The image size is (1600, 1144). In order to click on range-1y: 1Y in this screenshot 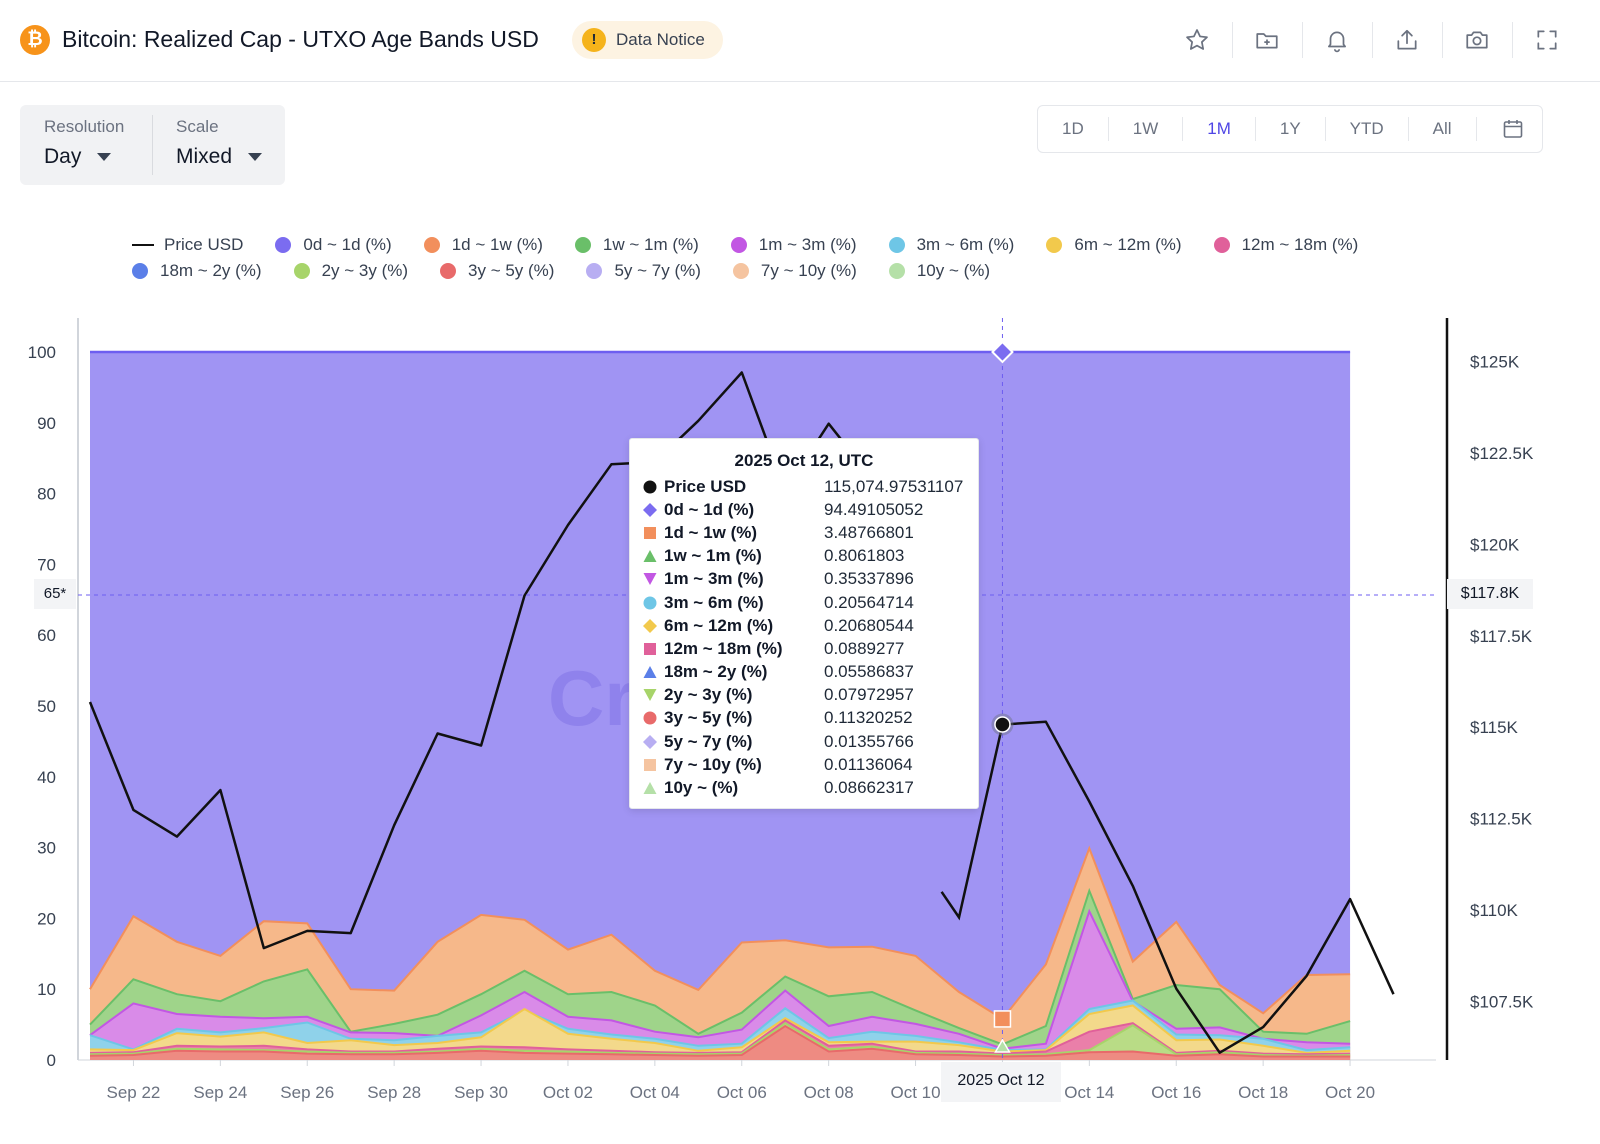, I will do `click(1291, 129)`.